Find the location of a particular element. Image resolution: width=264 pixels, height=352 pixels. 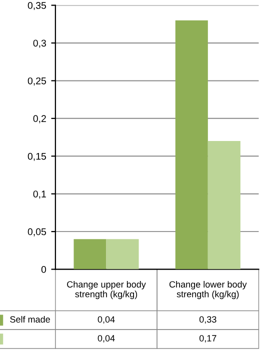

y-tick-label: 0,25 is located at coordinates (37, 81).